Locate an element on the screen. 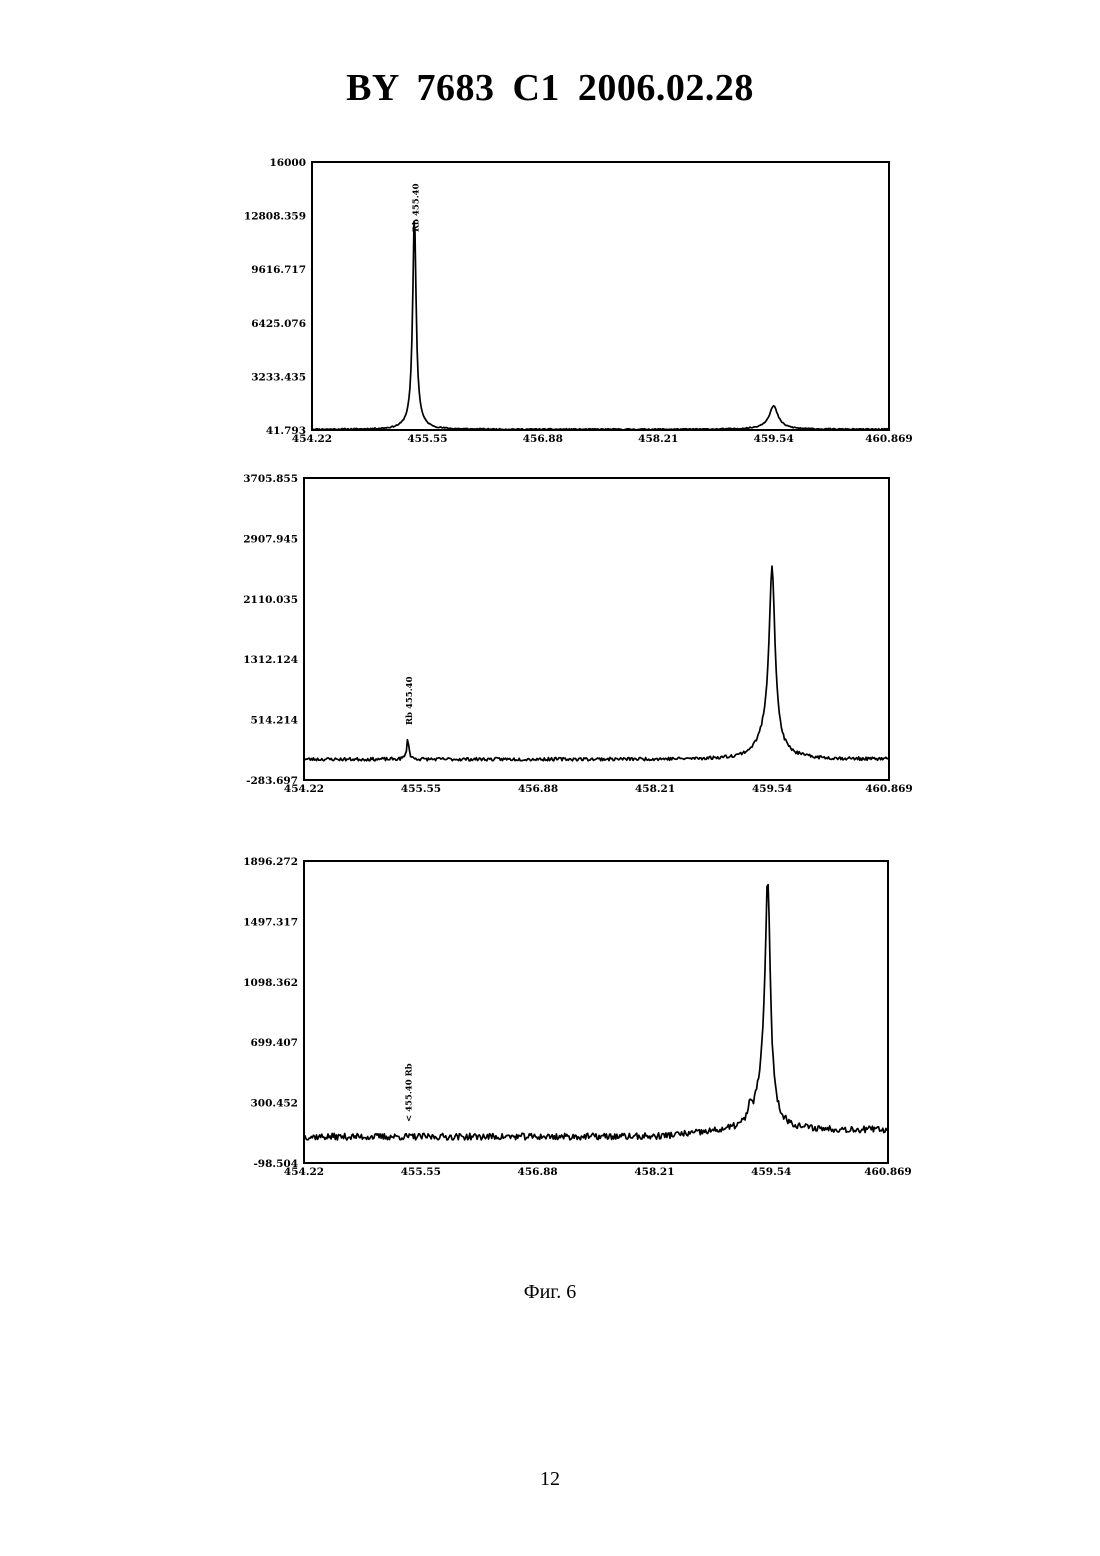  y-tick-label: 1098.362 is located at coordinates (270, 983).